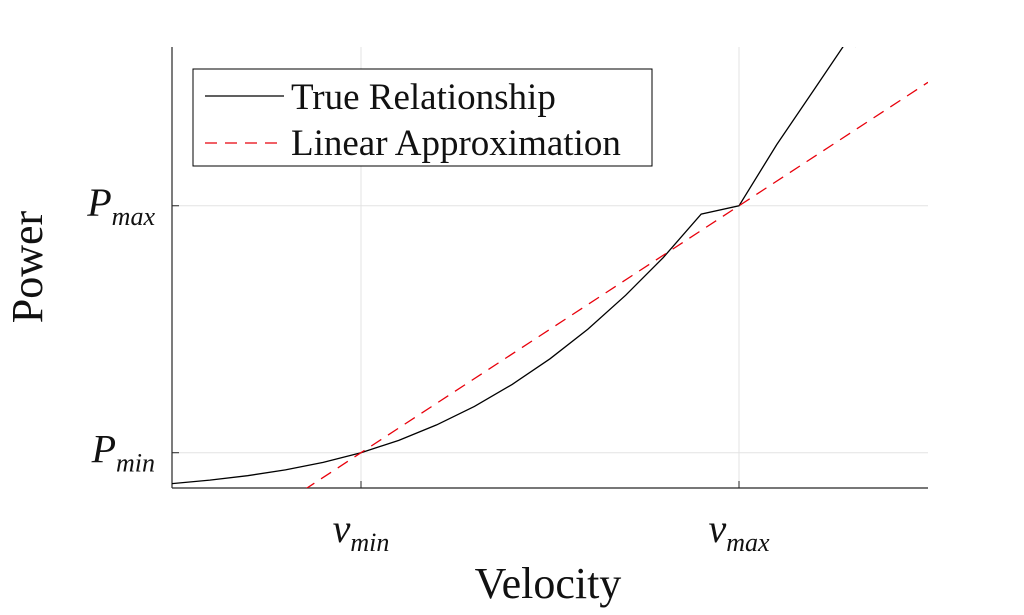 The height and width of the screenshot is (615, 1024). Describe the element at coordinates (548, 583) in the screenshot. I see `x-axis-title: Velocity` at that location.